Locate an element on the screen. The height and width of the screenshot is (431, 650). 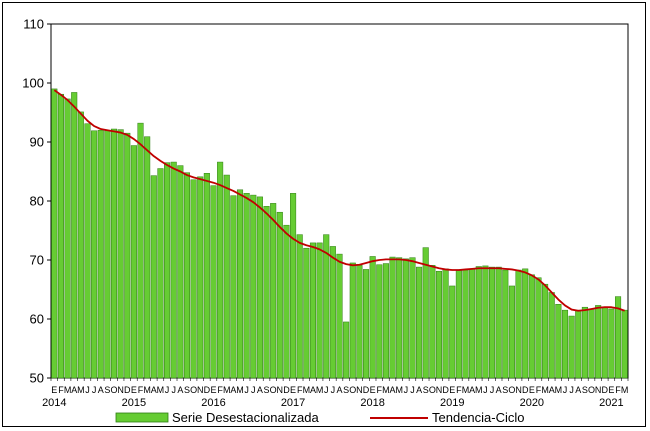
year-tick-label: 2014 is located at coordinates (54, 403).